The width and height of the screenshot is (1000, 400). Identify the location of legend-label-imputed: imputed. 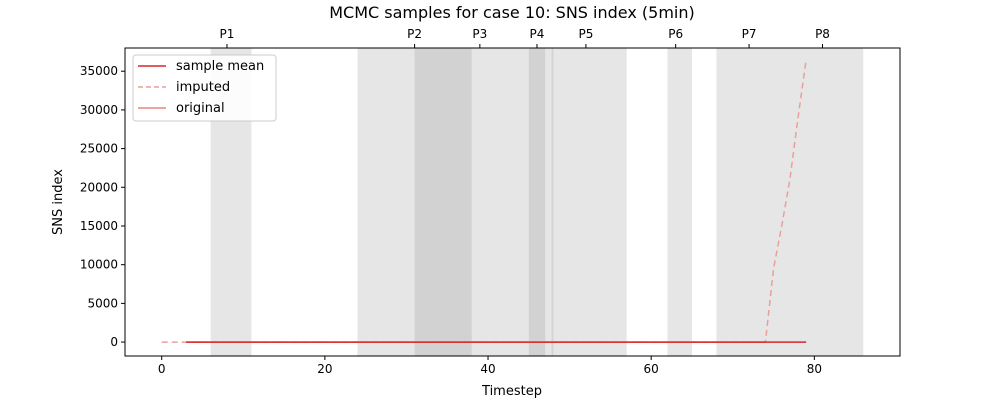
(203, 87).